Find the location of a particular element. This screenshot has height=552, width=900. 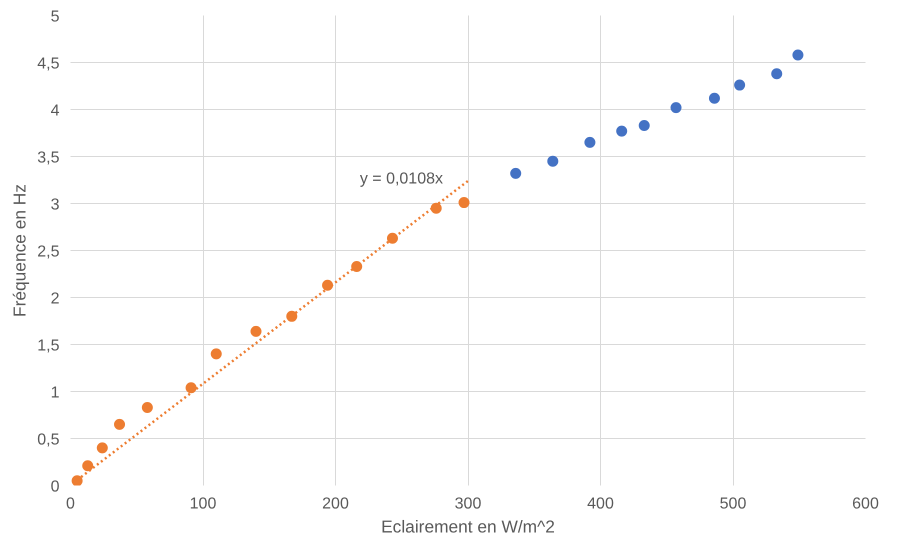

x-tick-label: 200 is located at coordinates (335, 504).